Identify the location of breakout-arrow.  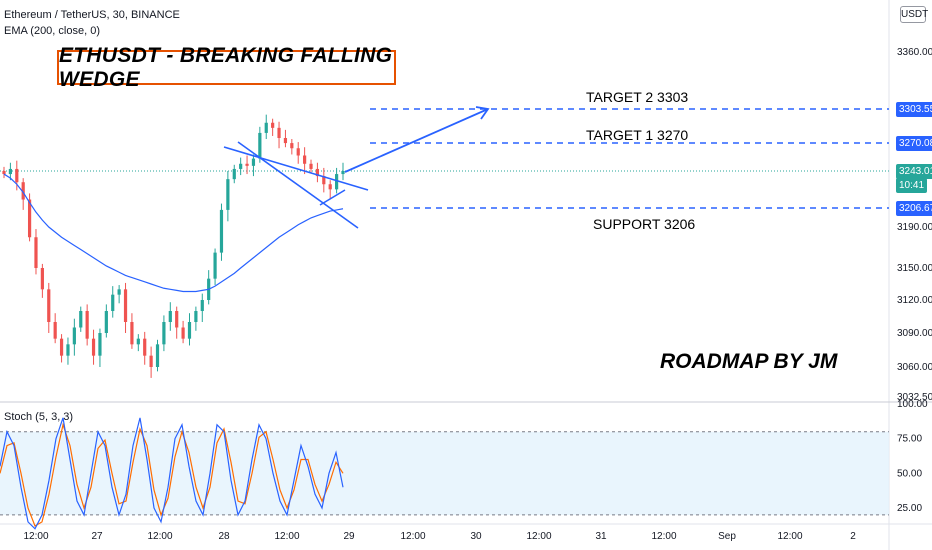
(416, 140).